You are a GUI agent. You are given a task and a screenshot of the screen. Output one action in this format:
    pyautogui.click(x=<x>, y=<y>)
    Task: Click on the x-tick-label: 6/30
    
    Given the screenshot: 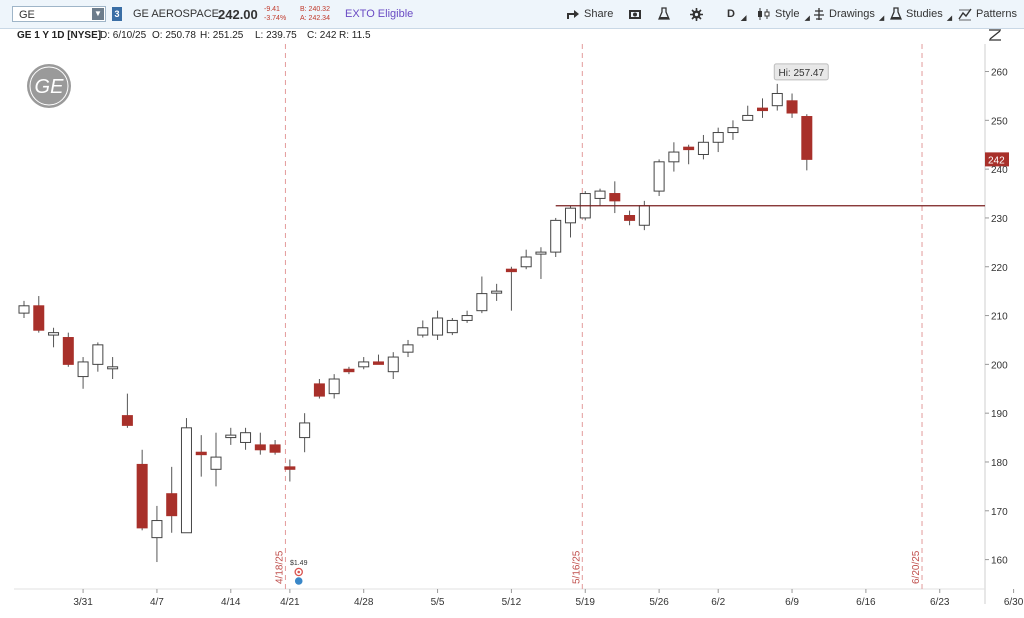 What is the action you would take?
    pyautogui.click(x=1014, y=602)
    